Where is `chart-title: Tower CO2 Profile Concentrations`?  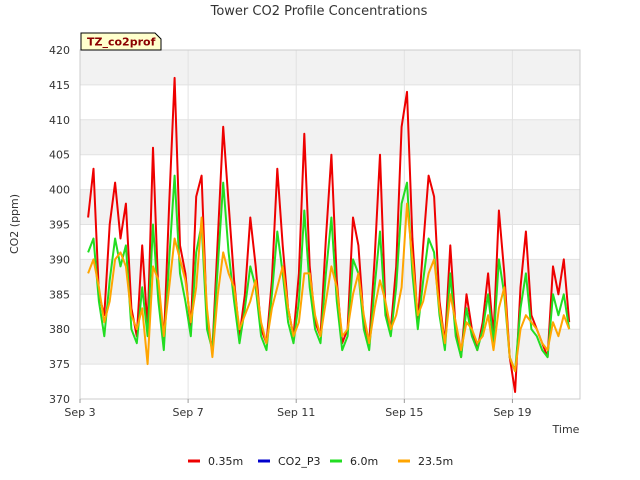
chart-title: Tower CO2 Profile Concentrations is located at coordinates (319, 11).